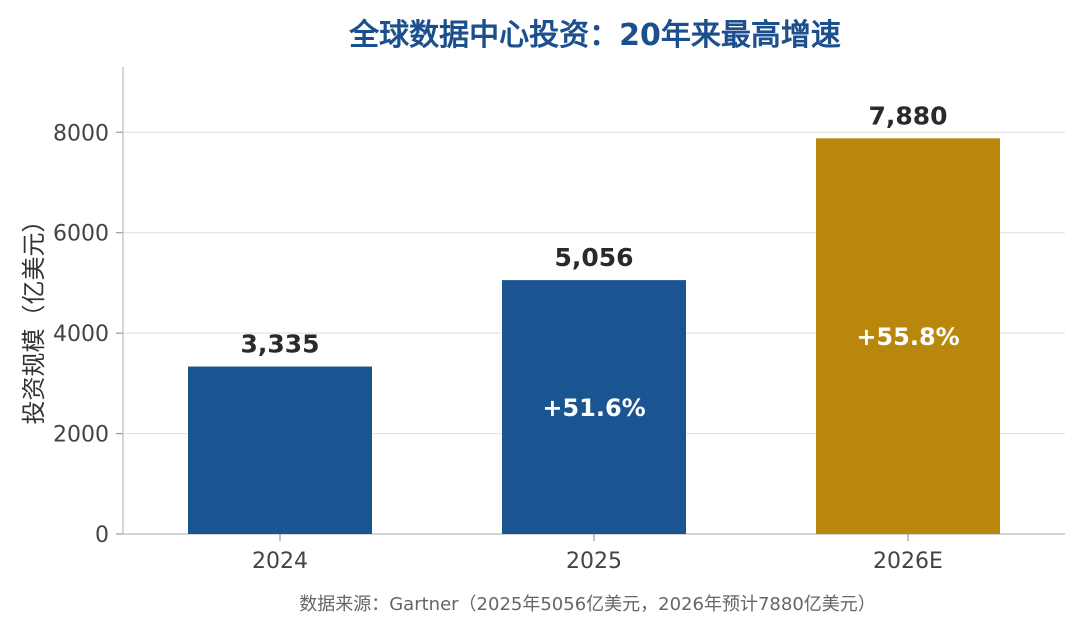 The height and width of the screenshot is (628, 1080). I want to click on chart-title: 全球数据中心投资：20年来最高增速, so click(595, 35).